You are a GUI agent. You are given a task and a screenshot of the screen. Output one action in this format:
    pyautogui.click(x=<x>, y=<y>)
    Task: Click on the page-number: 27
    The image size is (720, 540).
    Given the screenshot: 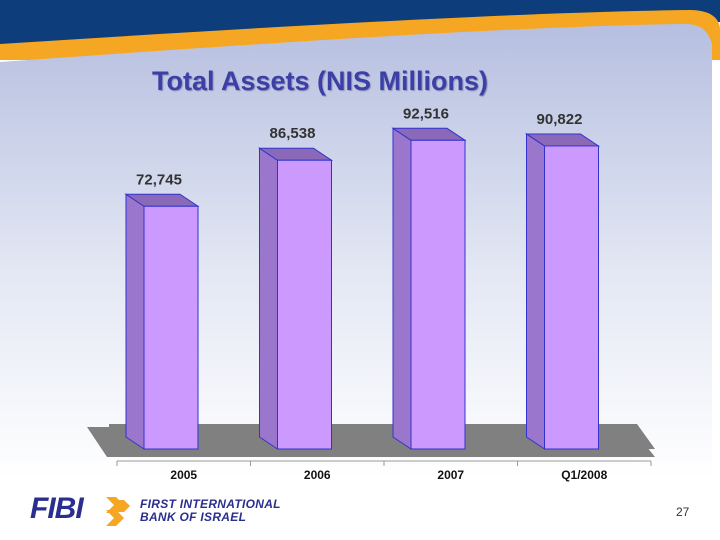 What is the action you would take?
    pyautogui.click(x=683, y=512)
    